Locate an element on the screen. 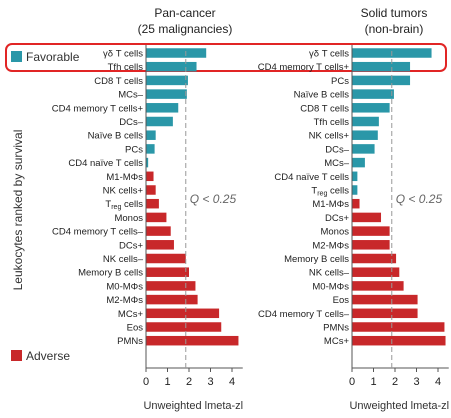  y-axis-label: Leukocytes ranked by survival is located at coordinates (18, 210).